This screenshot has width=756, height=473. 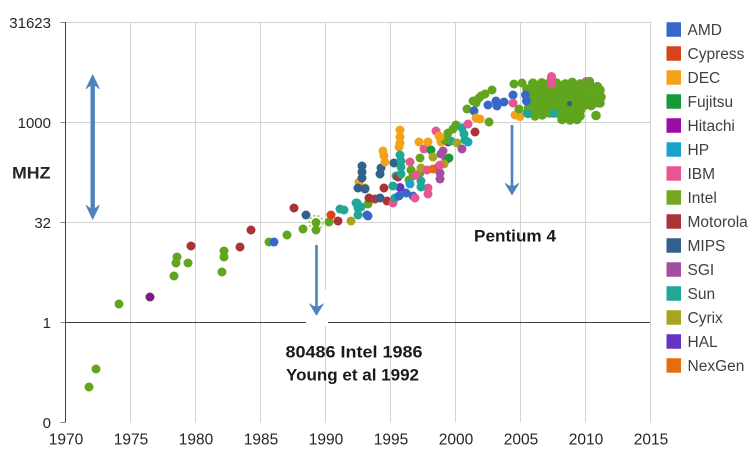 What do you see at coordinates (456, 440) in the screenshot?
I see `svg-text: 2000` at bounding box center [456, 440].